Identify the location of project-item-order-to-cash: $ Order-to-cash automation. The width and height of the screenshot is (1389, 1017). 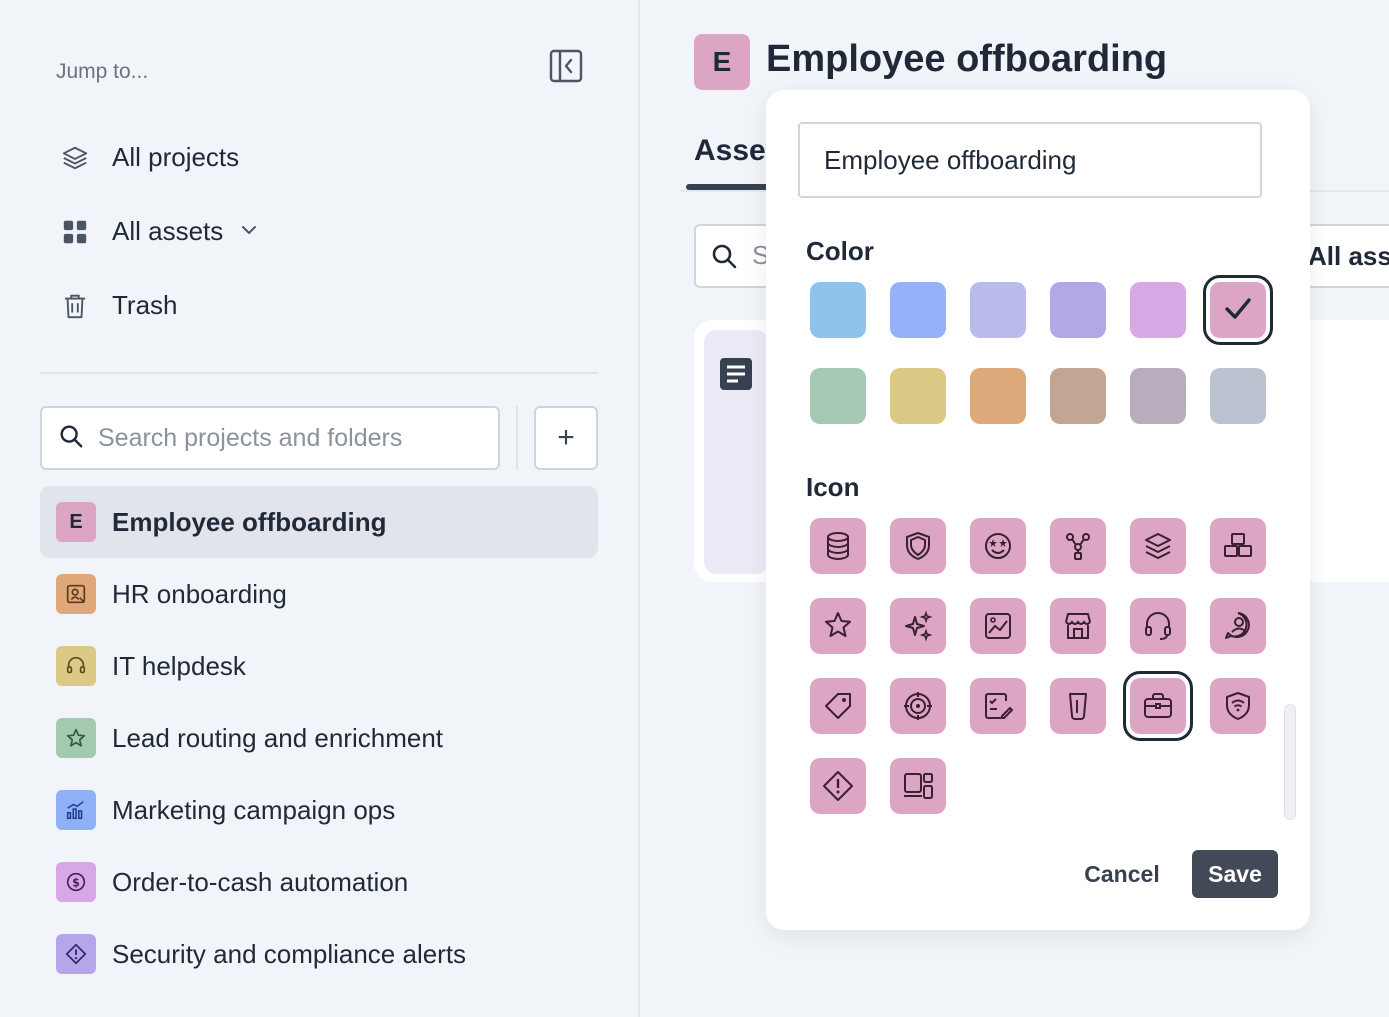
(319, 882).